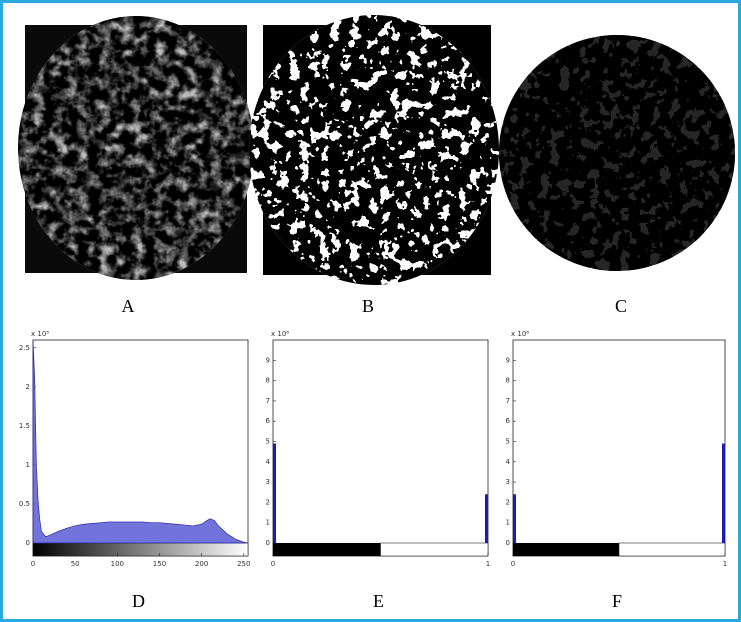 The height and width of the screenshot is (622, 741). I want to click on y-tick-label: 1.5, so click(24, 426).